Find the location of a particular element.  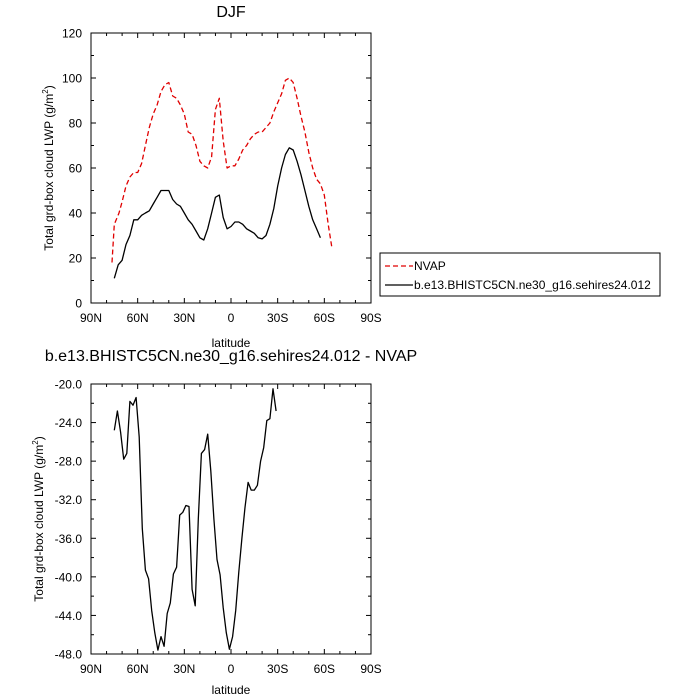

bottom-xtick-label: 90S is located at coordinates (370, 669).